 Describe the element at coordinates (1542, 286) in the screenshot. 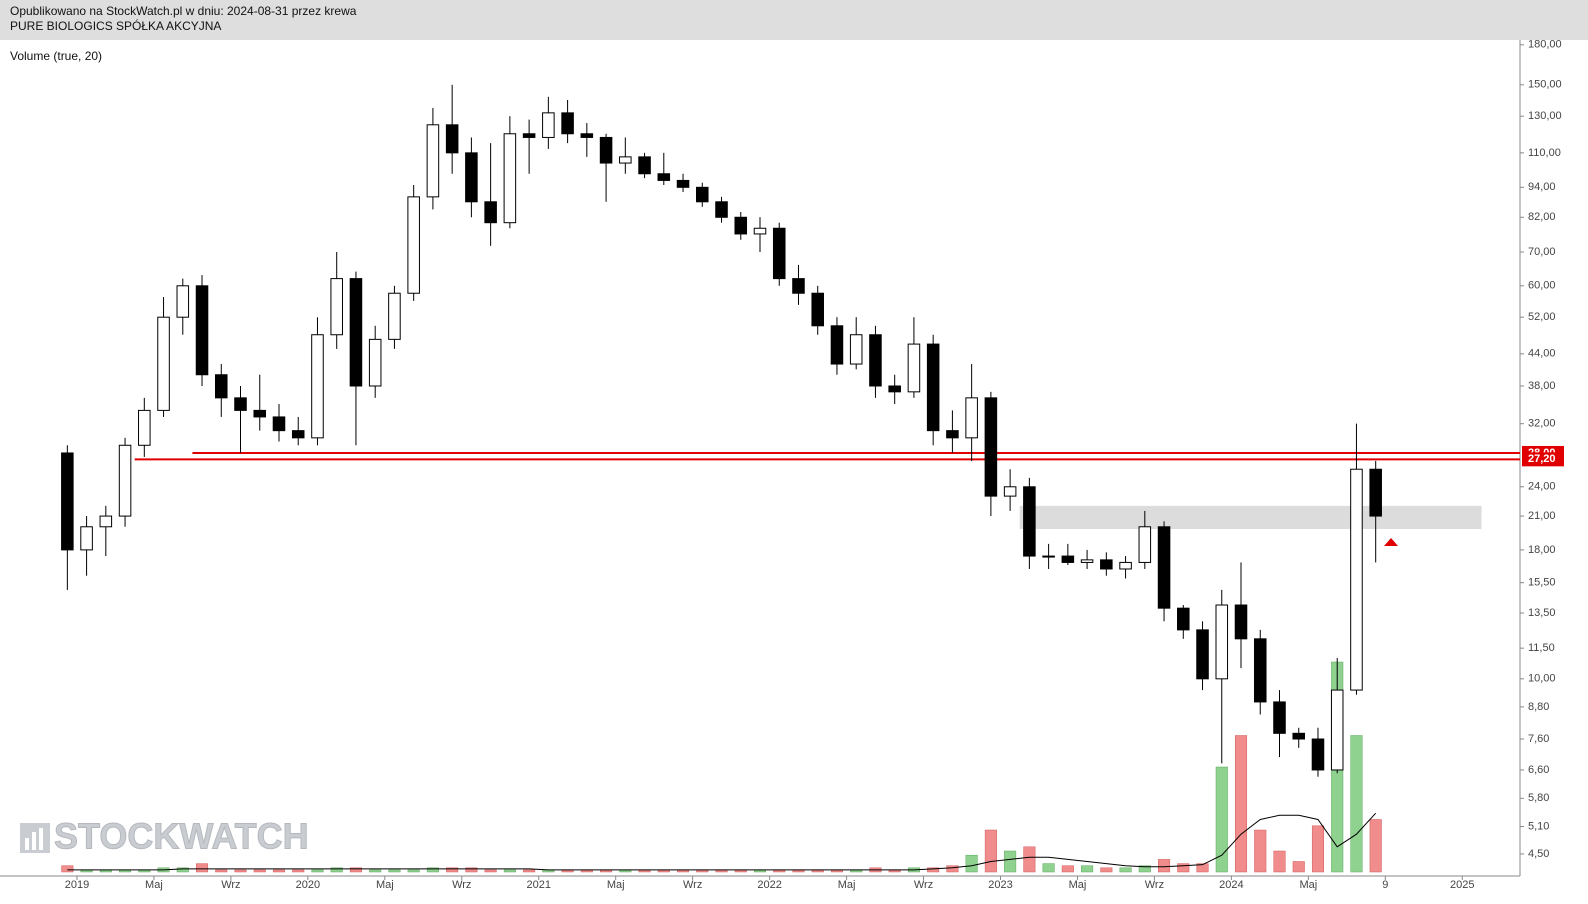

I see `y-tick-label: 60,00` at that location.